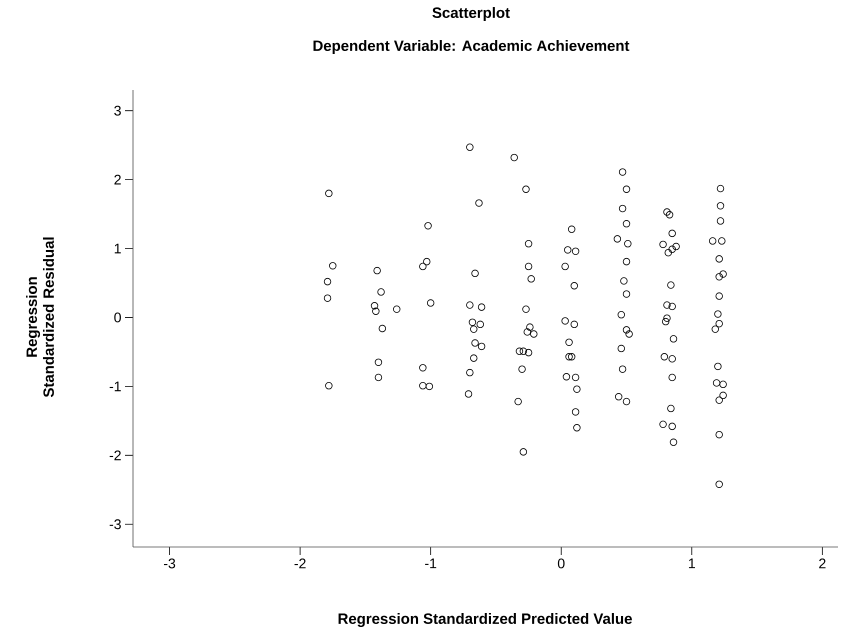 The height and width of the screenshot is (637, 846). Describe the element at coordinates (117, 179) in the screenshot. I see `y-tick-label: 2` at that location.